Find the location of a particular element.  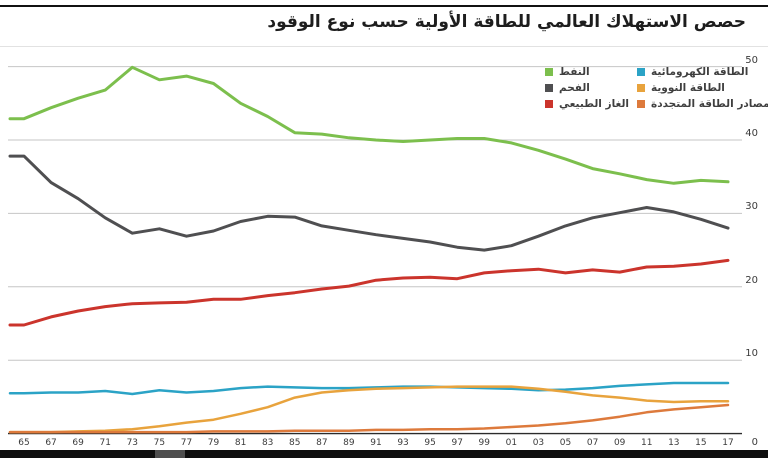

x-tick-label-75: 75 is located at coordinates (159, 443).